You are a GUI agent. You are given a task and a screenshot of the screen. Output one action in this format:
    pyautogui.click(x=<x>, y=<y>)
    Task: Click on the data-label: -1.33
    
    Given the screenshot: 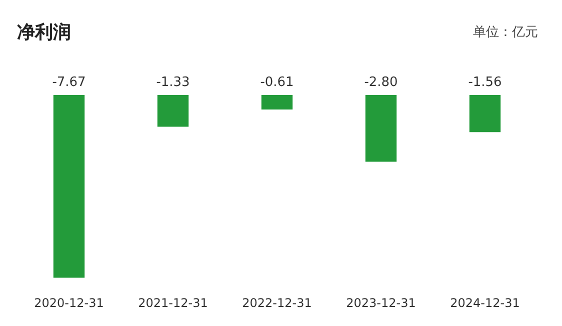 What is the action you would take?
    pyautogui.click(x=173, y=82)
    